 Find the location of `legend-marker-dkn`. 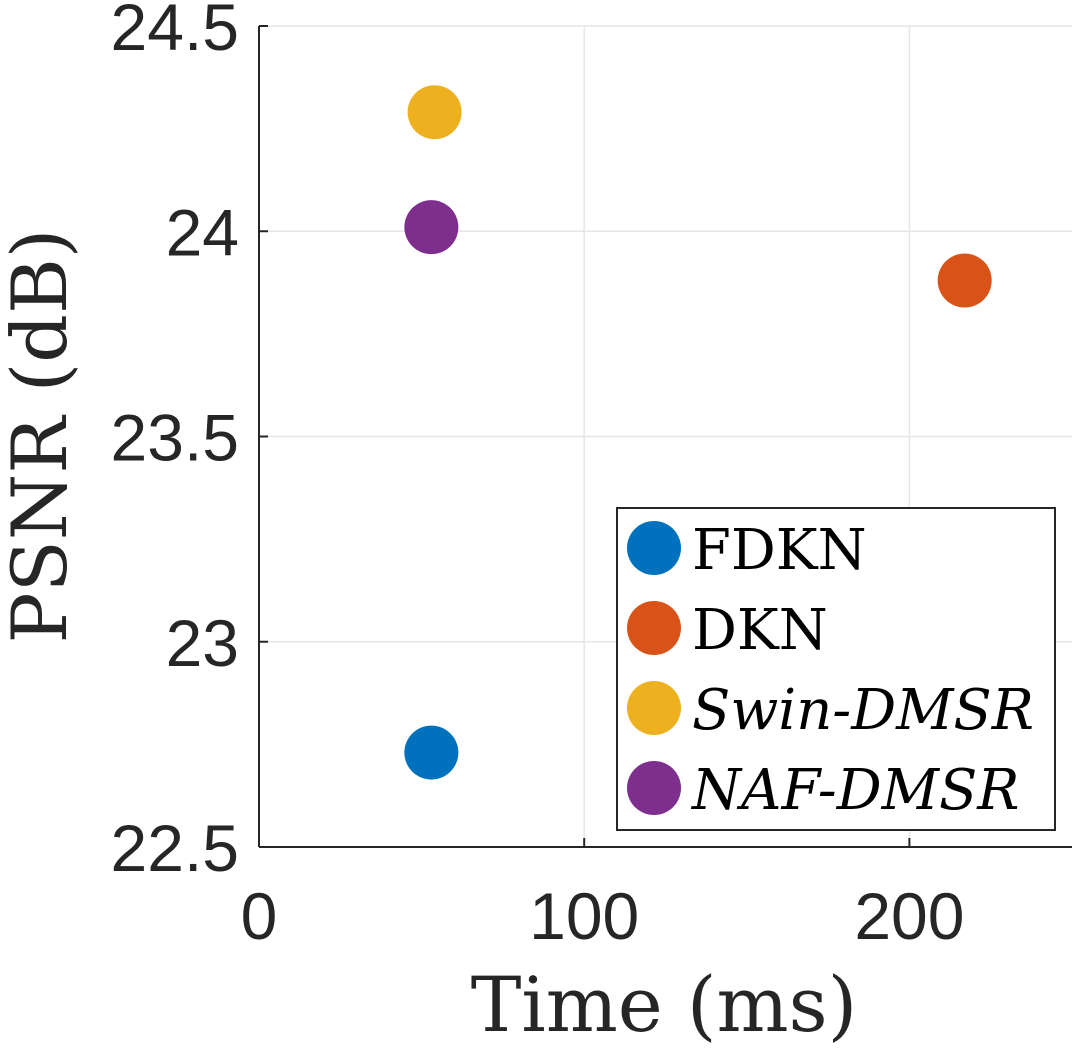

legend-marker-dkn is located at coordinates (654, 628).